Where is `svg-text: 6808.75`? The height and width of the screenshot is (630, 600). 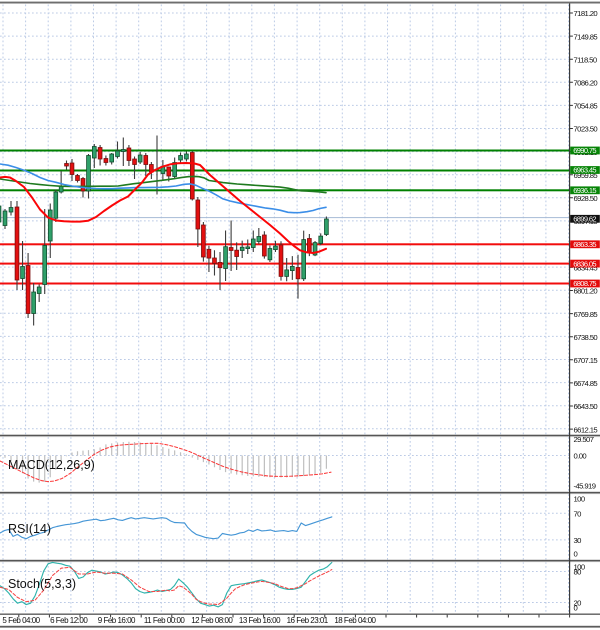
svg-text: 6808.75 is located at coordinates (584, 283).